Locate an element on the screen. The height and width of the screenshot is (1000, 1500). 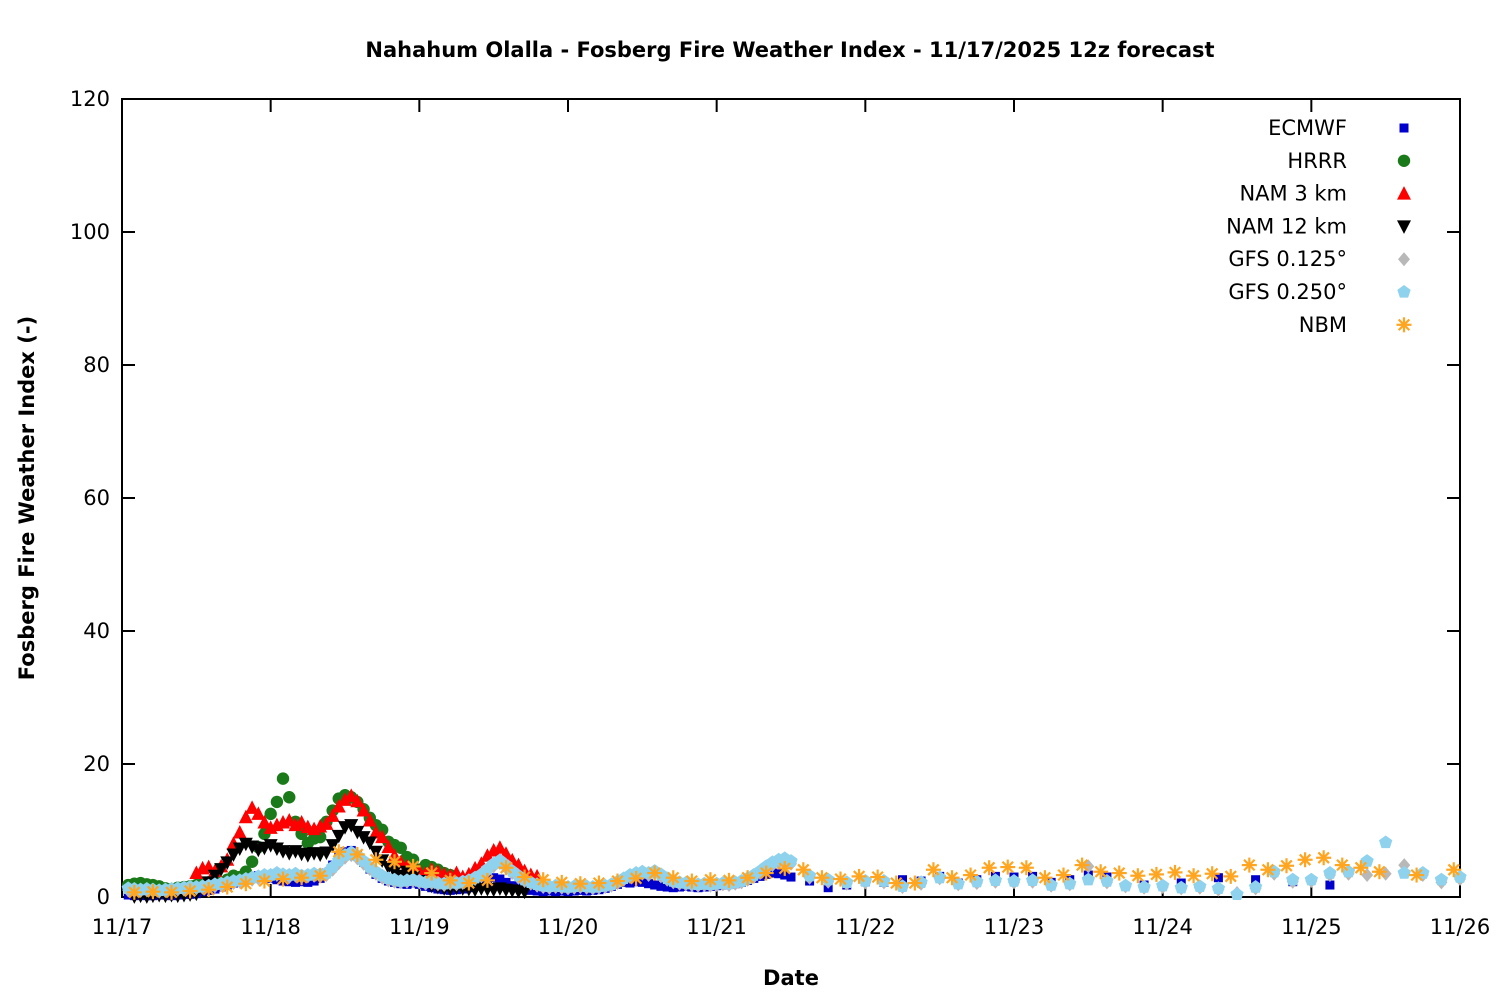
legend-label: GFS 0.125° is located at coordinates (1287, 259).